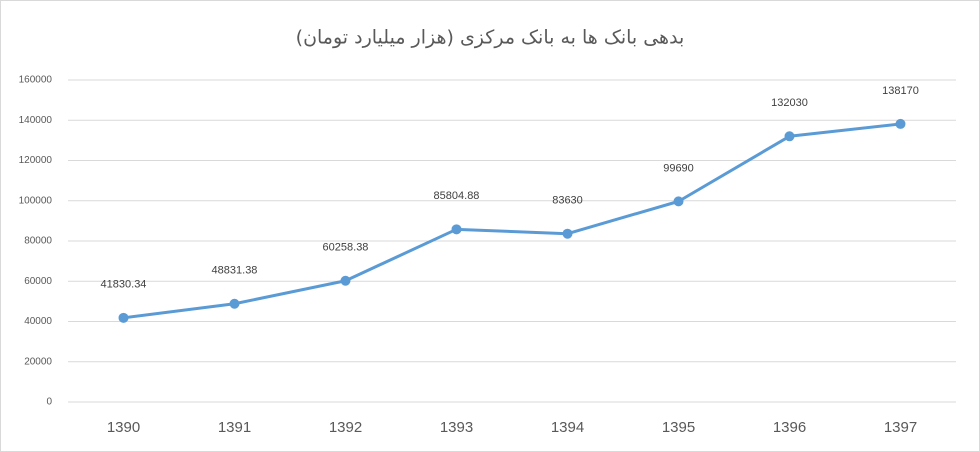 Image resolution: width=980 pixels, height=452 pixels. What do you see at coordinates (900, 91) in the screenshot?
I see `data-label: 138170` at bounding box center [900, 91].